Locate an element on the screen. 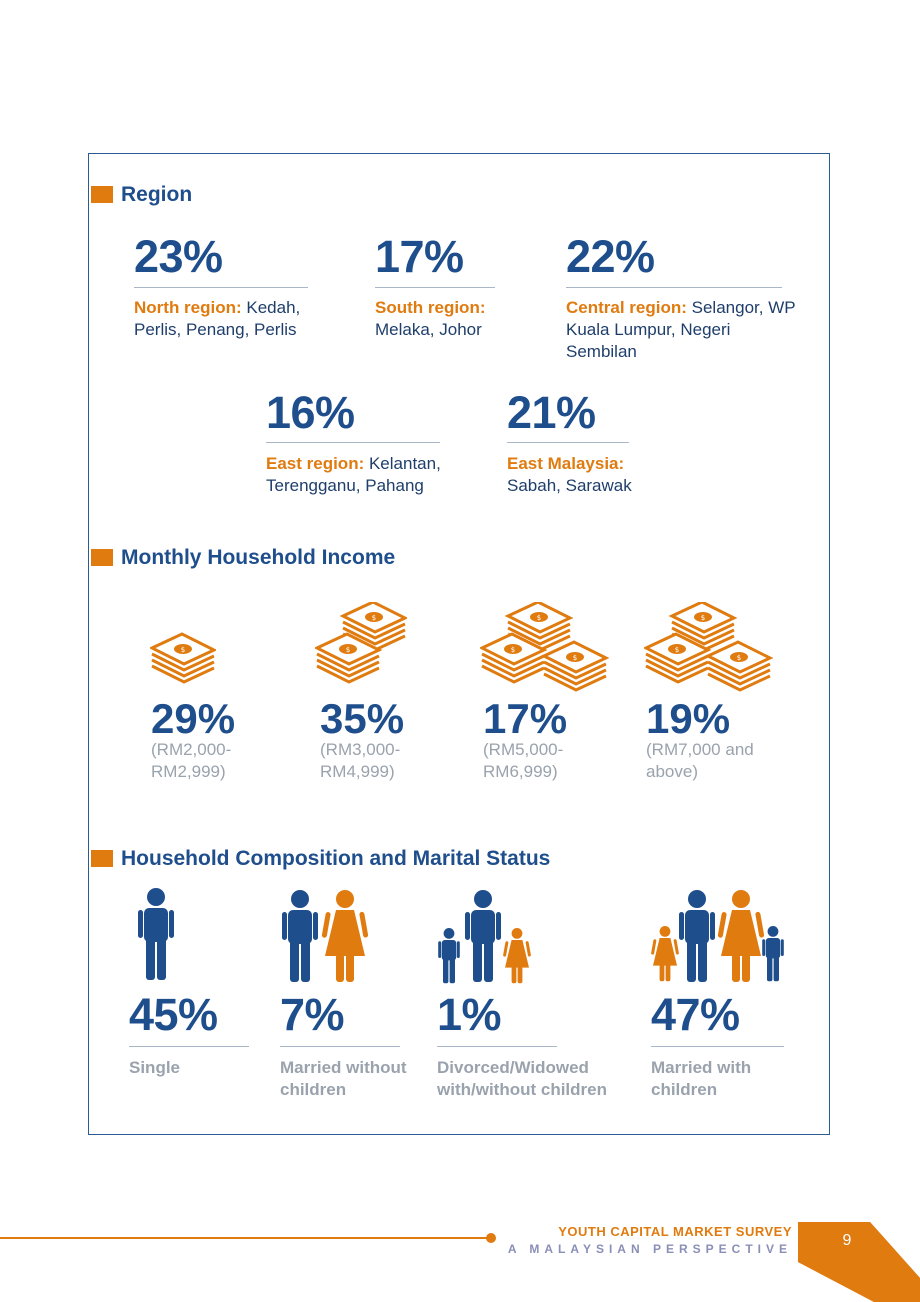 The height and width of the screenshot is (1302, 920). single-parent-icon is located at coordinates (485, 937).